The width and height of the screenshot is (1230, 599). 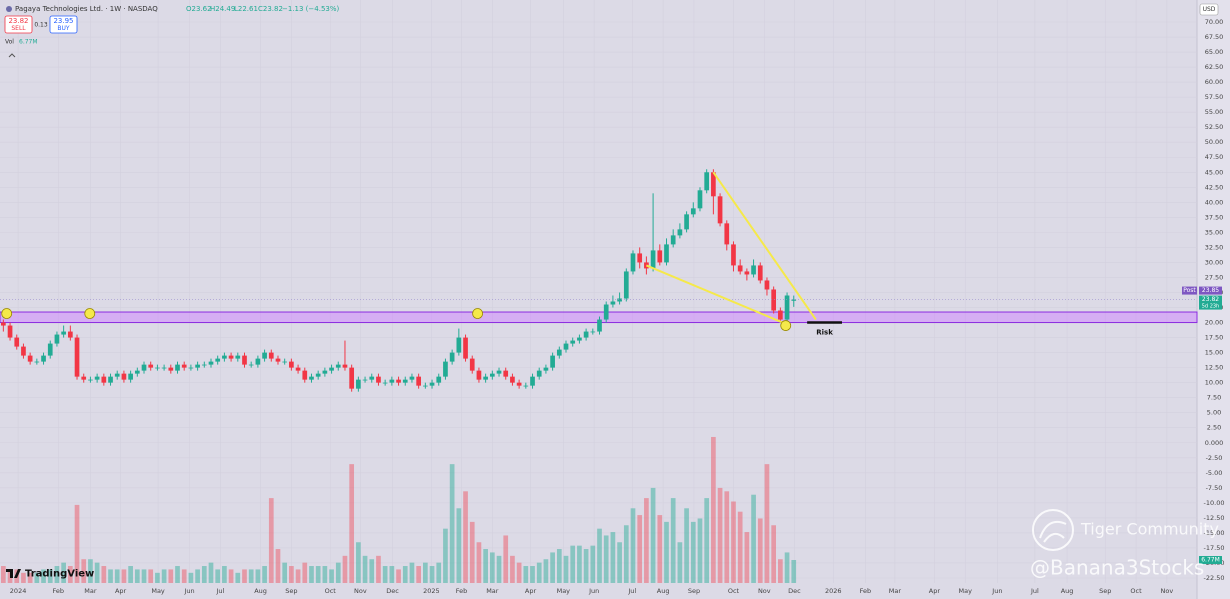 I want to click on collapse-icon, so click(x=12, y=55).